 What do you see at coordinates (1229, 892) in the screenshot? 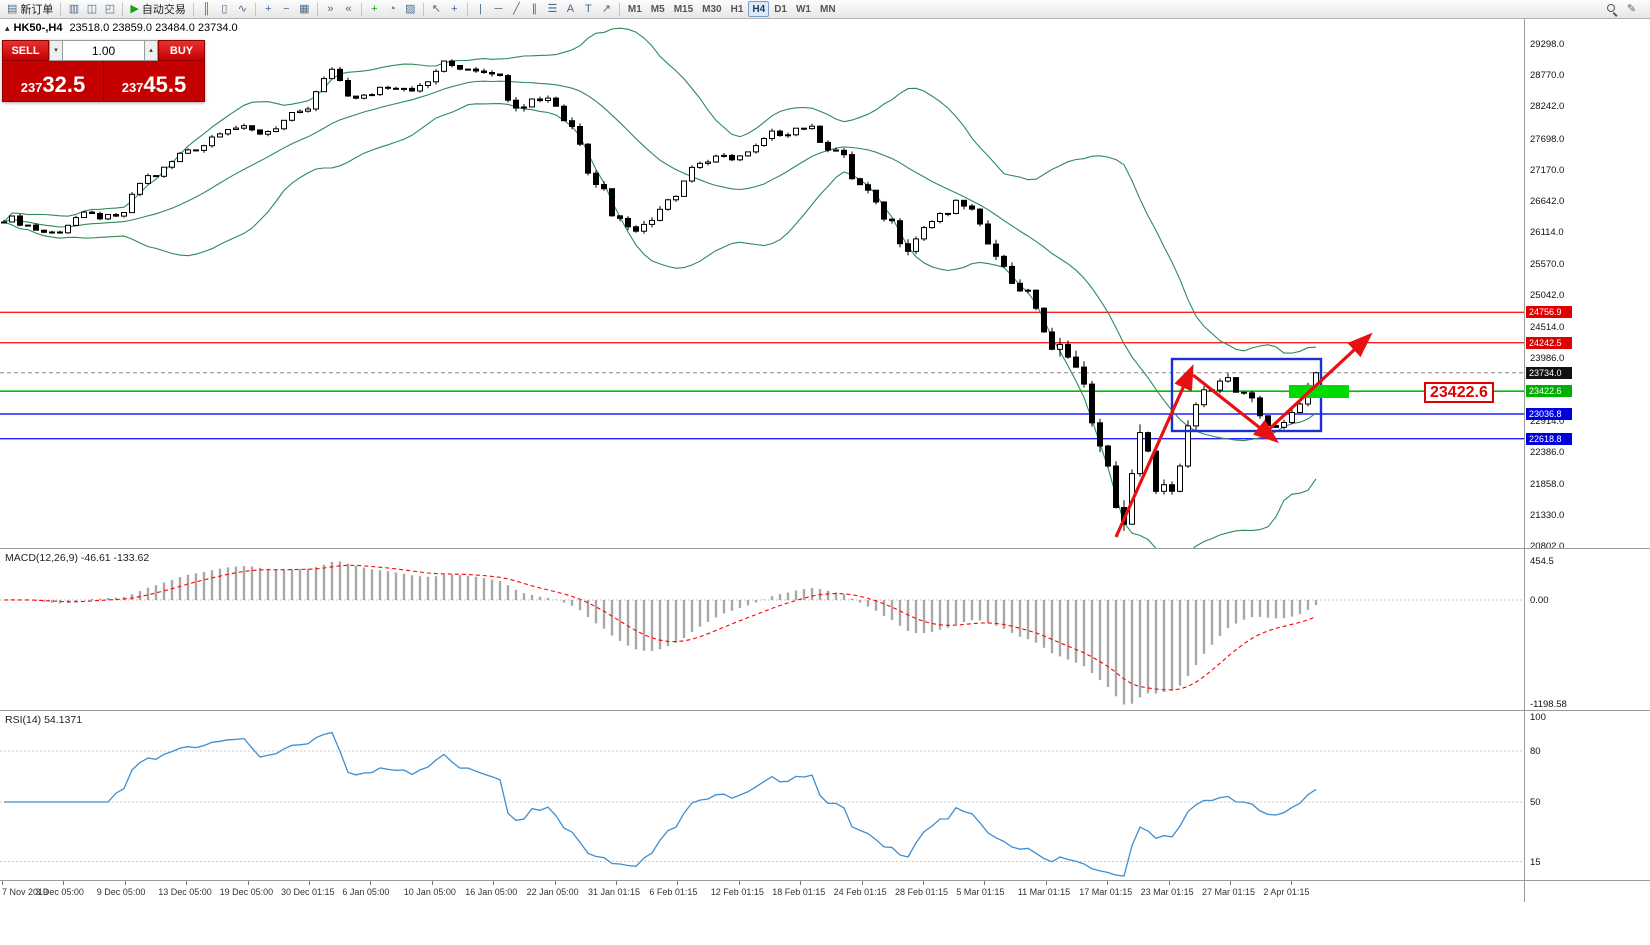
I see `time-label: 27 Mar 01:15` at bounding box center [1229, 892].